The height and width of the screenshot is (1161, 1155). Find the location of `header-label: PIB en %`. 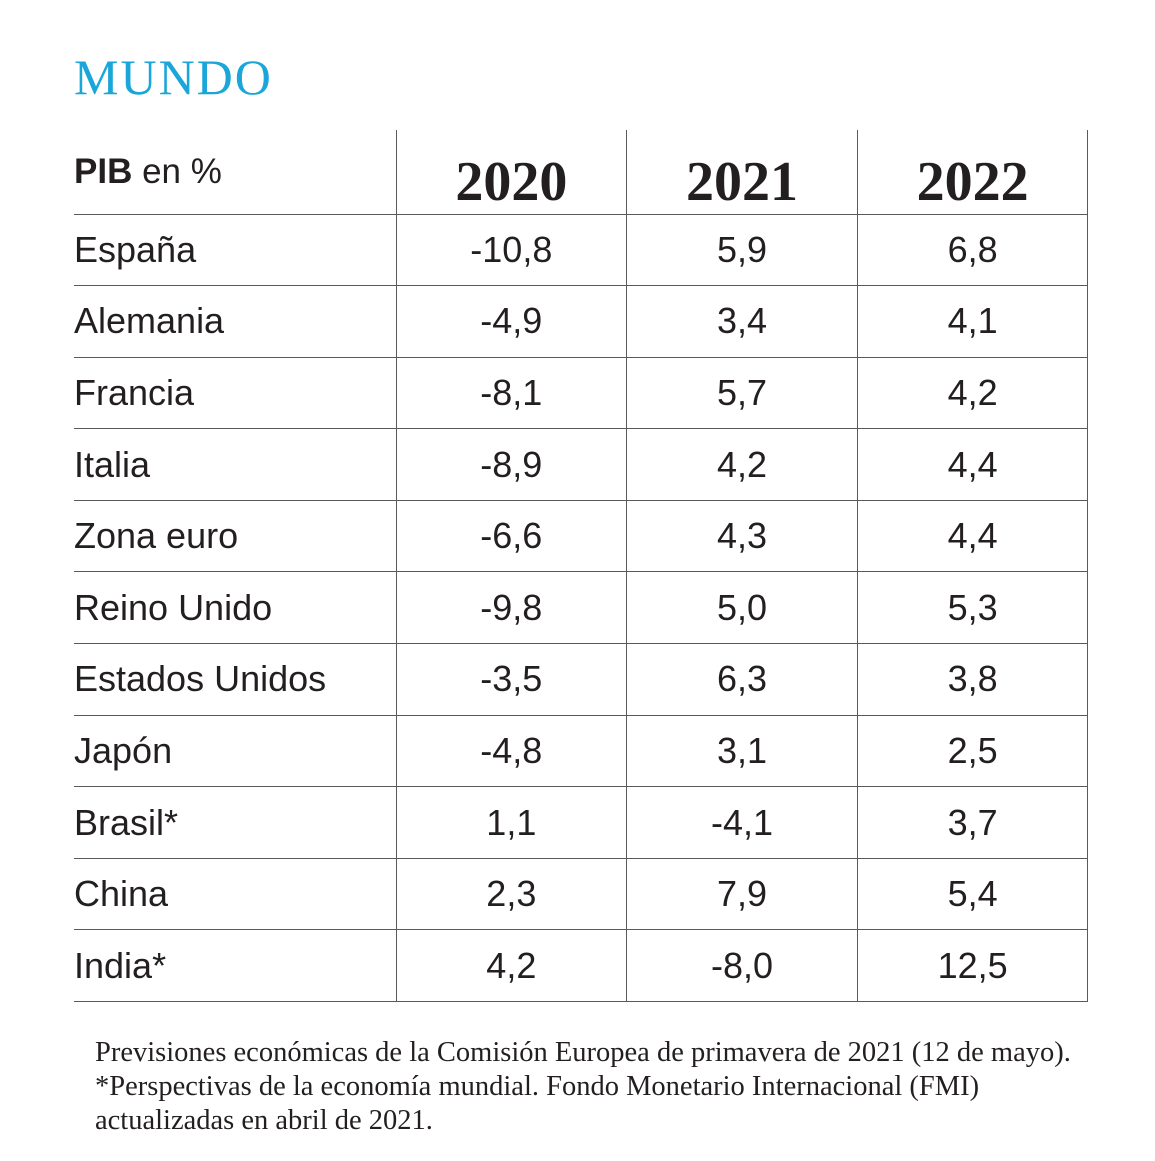

header-label: PIB en % is located at coordinates (235, 172).